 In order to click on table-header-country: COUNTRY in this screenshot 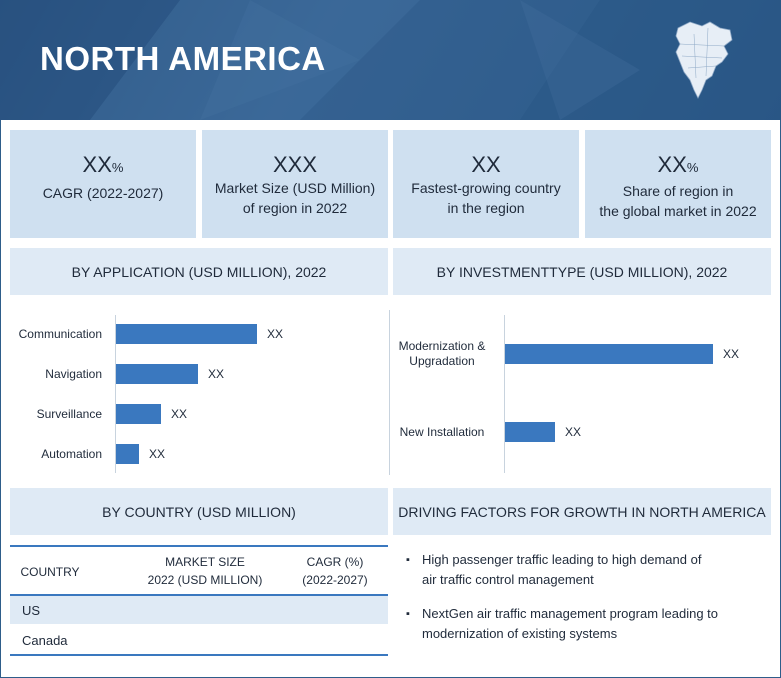, I will do `click(50, 572)`.